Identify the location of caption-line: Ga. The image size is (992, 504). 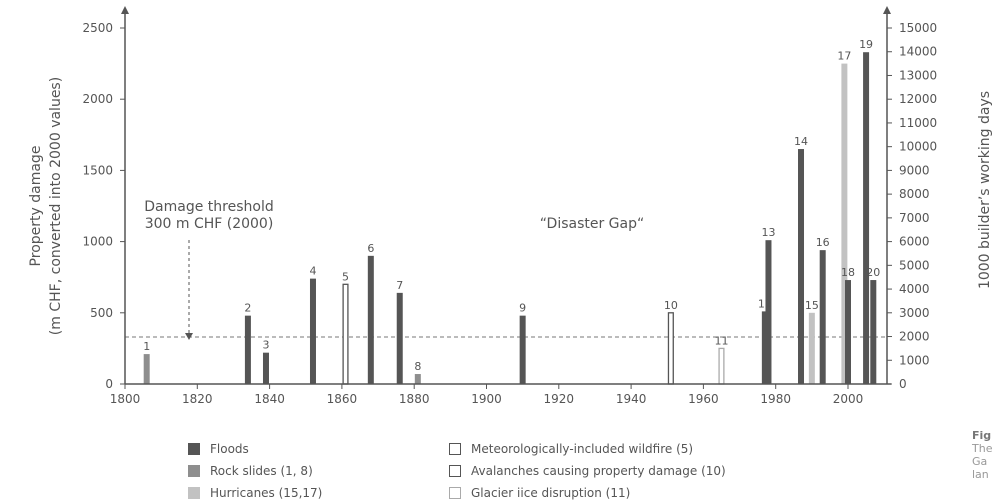
(980, 461).